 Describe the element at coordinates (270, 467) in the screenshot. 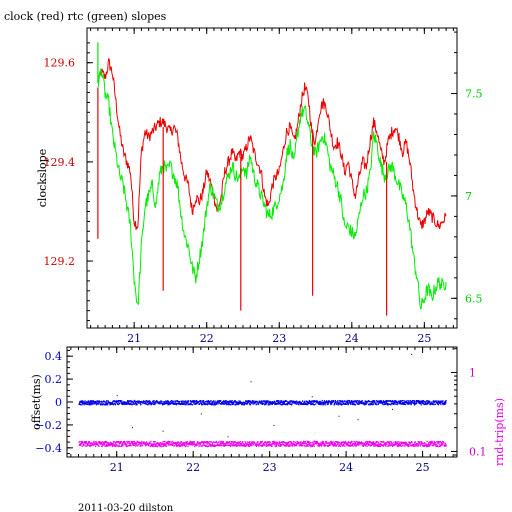

I see `x-tick-label: 23` at that location.